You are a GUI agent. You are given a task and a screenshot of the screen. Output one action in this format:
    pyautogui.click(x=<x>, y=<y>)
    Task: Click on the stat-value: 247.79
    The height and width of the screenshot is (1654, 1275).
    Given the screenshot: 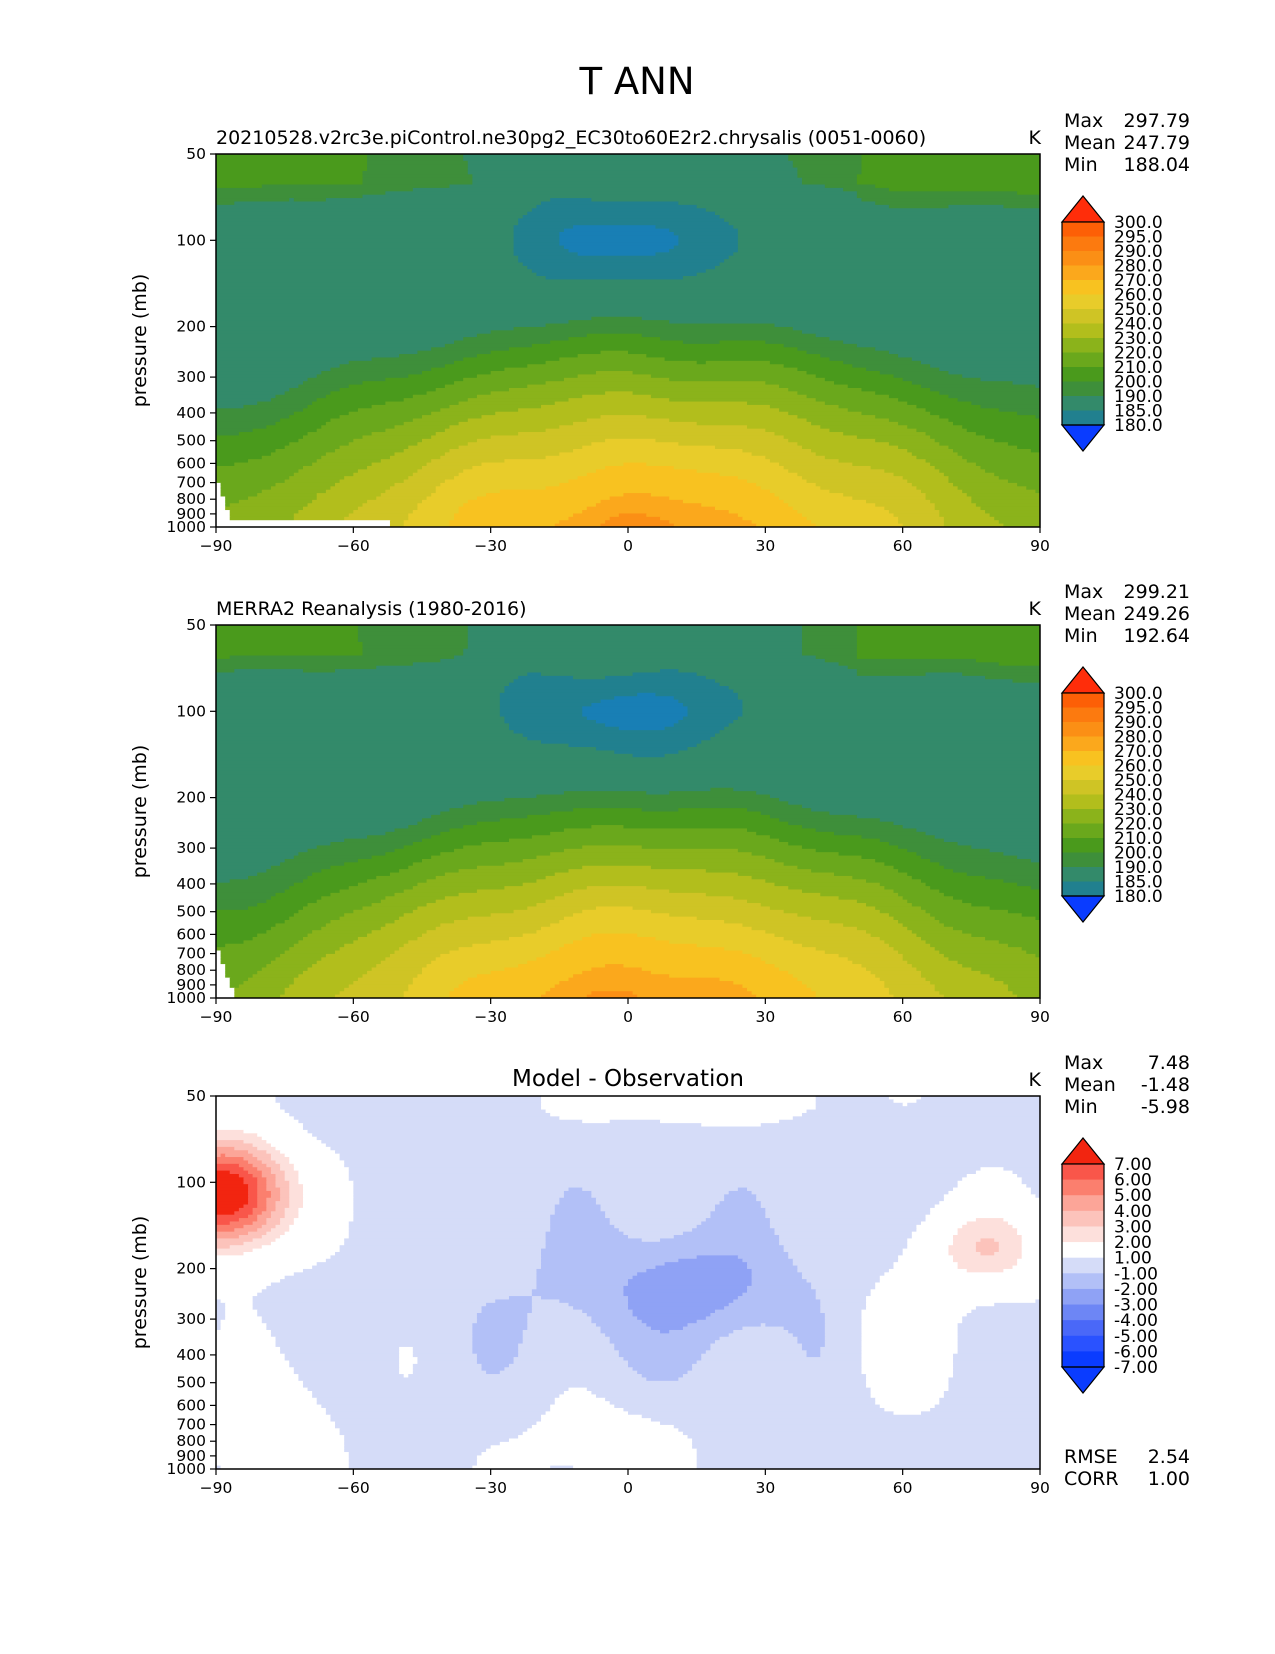 What is the action you would take?
    pyautogui.click(x=1157, y=143)
    